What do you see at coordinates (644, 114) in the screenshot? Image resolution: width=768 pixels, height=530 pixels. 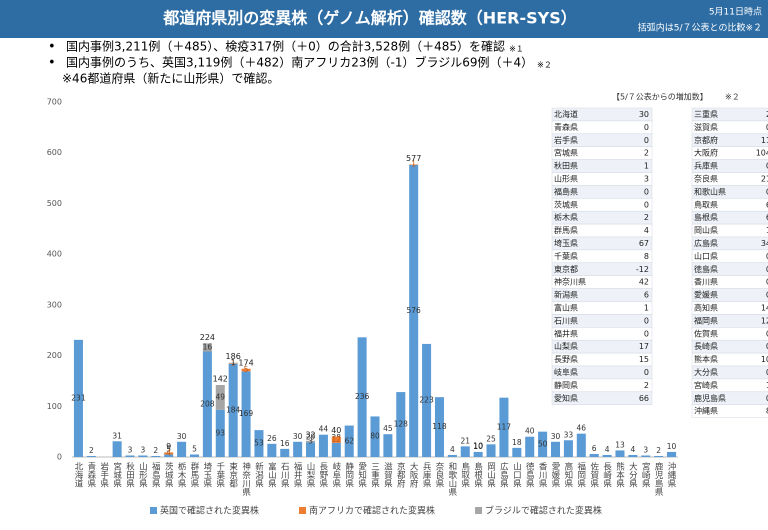 I see `pref-increase: 30` at bounding box center [644, 114].